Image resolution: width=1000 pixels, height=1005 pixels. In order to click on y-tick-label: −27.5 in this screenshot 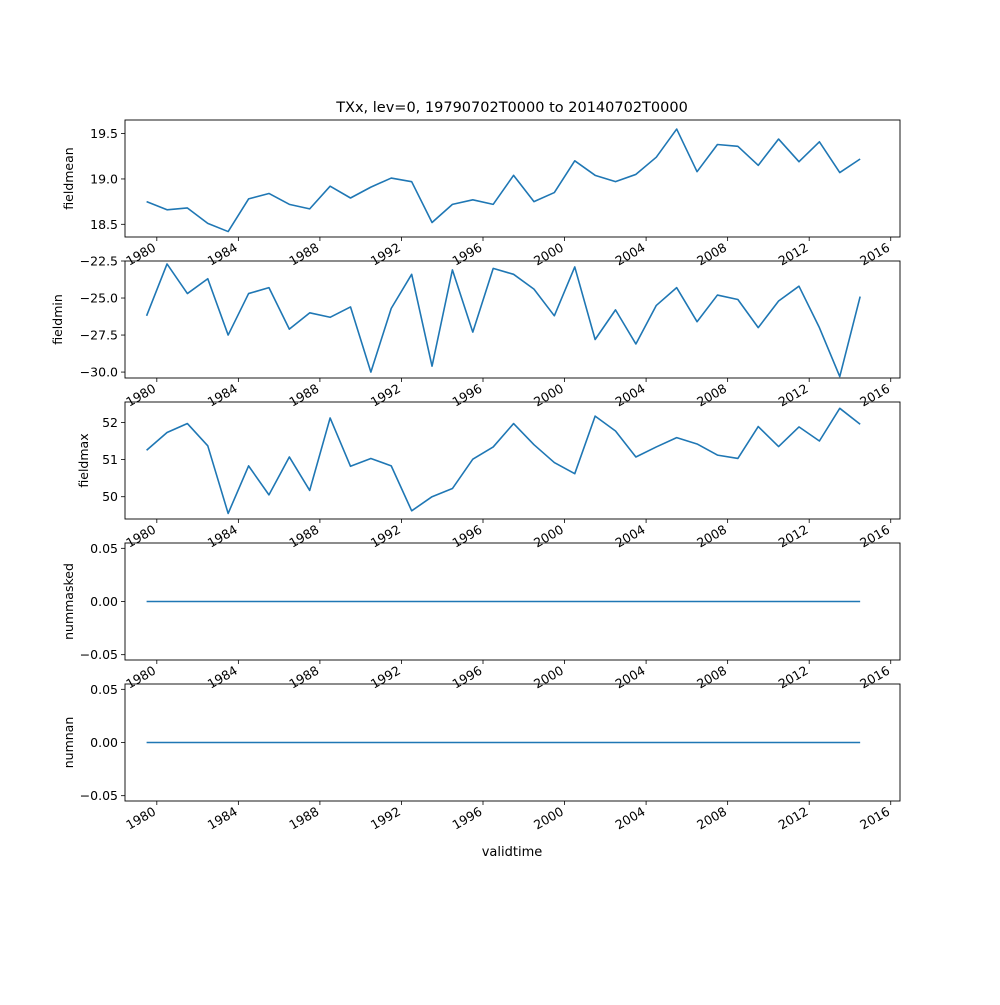, I will do `click(99, 335)`.